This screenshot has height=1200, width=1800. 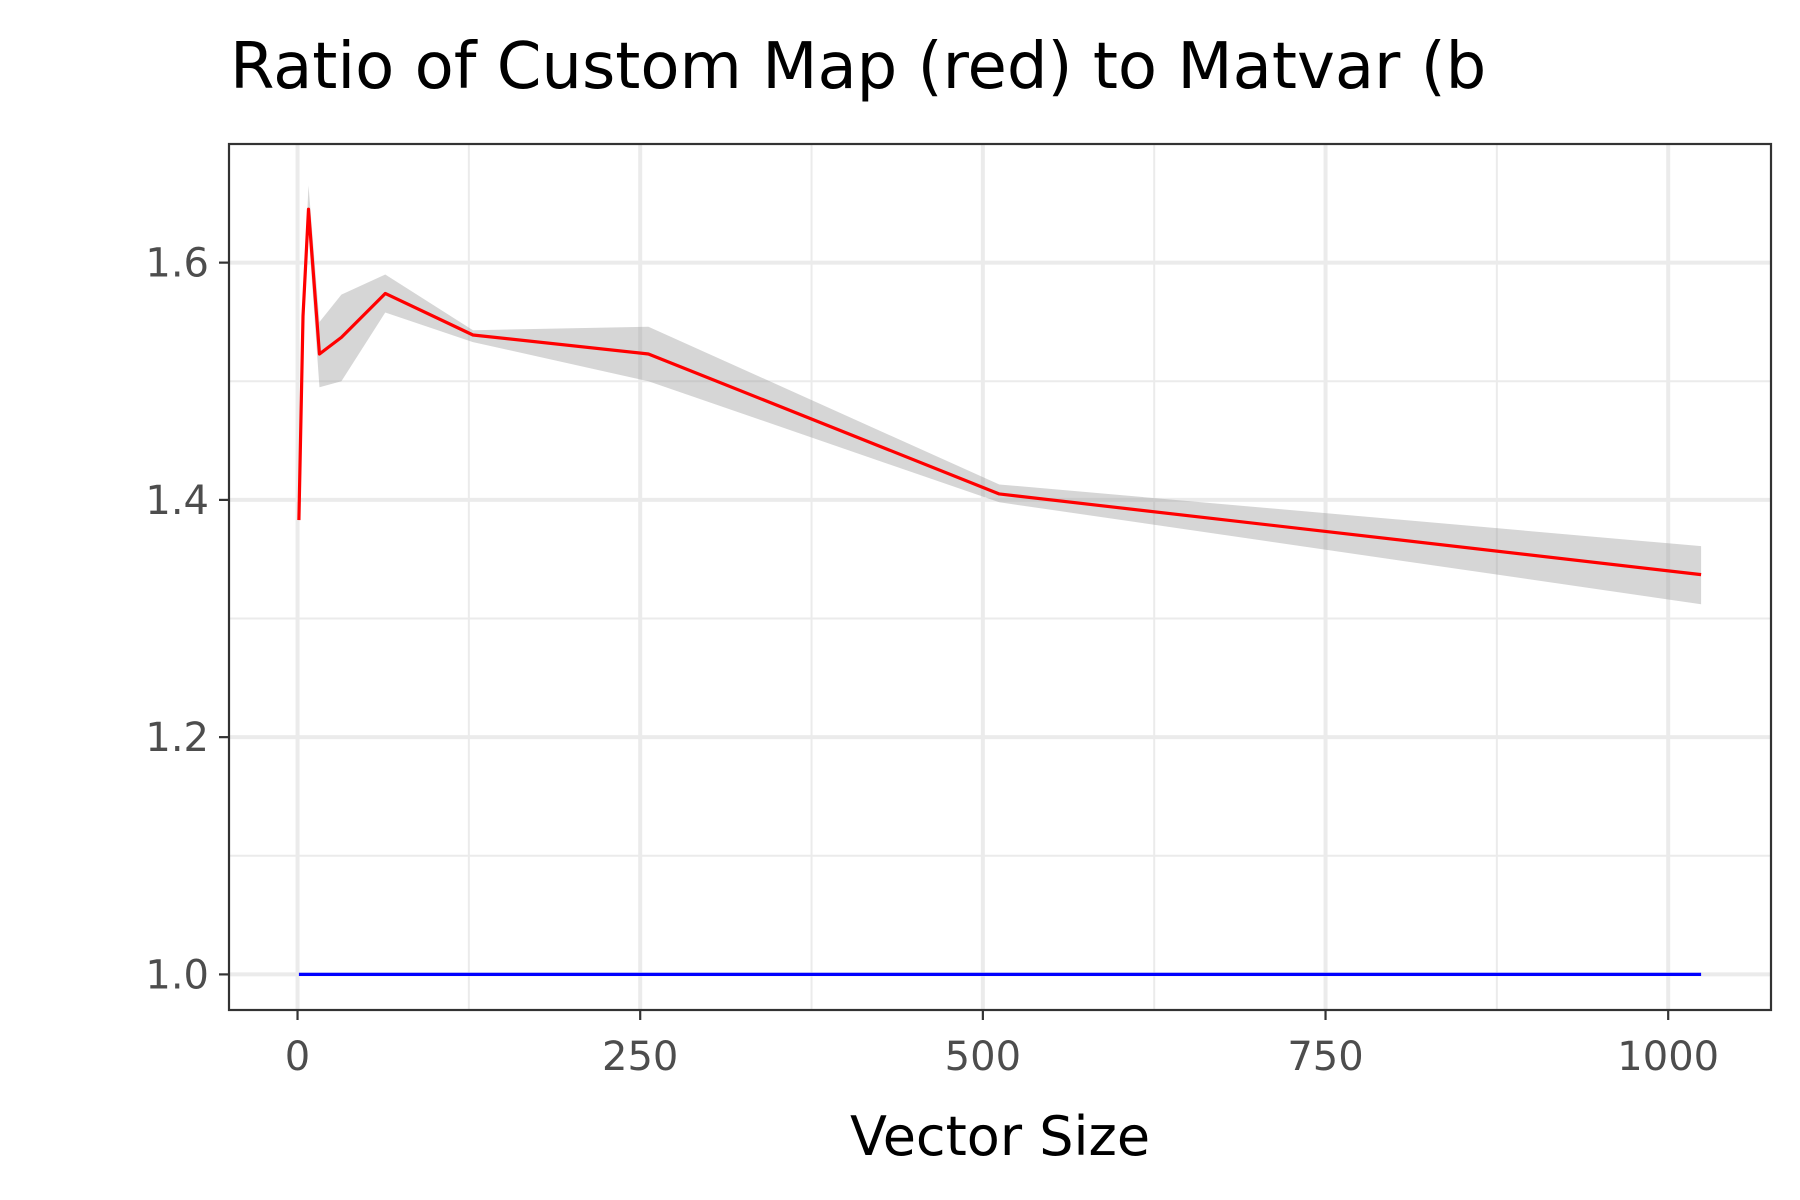 What do you see at coordinates (1000, 1136) in the screenshot?
I see `x-axis-title: Vector Size` at bounding box center [1000, 1136].